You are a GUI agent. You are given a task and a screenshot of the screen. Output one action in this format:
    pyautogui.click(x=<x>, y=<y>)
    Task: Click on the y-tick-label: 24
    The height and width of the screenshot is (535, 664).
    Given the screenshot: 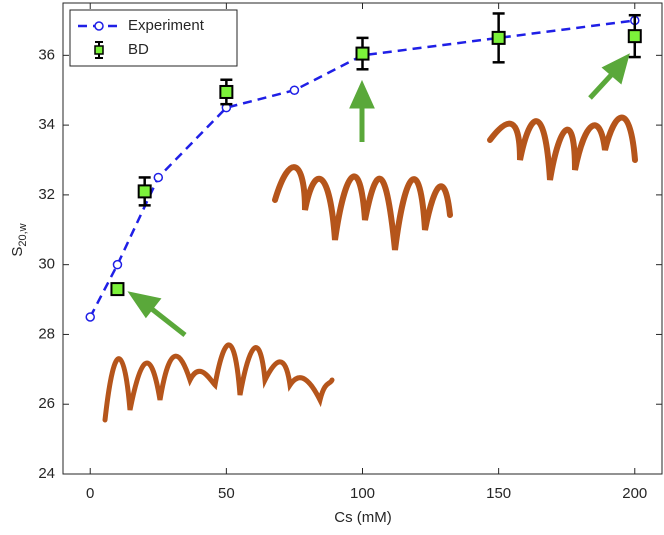 What is the action you would take?
    pyautogui.click(x=46, y=473)
    